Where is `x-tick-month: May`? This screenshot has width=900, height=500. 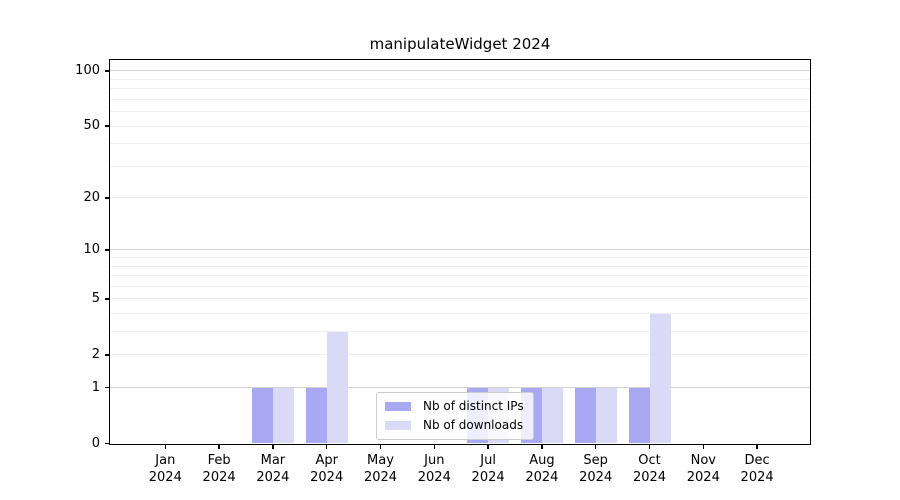 x-tick-month: May is located at coordinates (380, 460).